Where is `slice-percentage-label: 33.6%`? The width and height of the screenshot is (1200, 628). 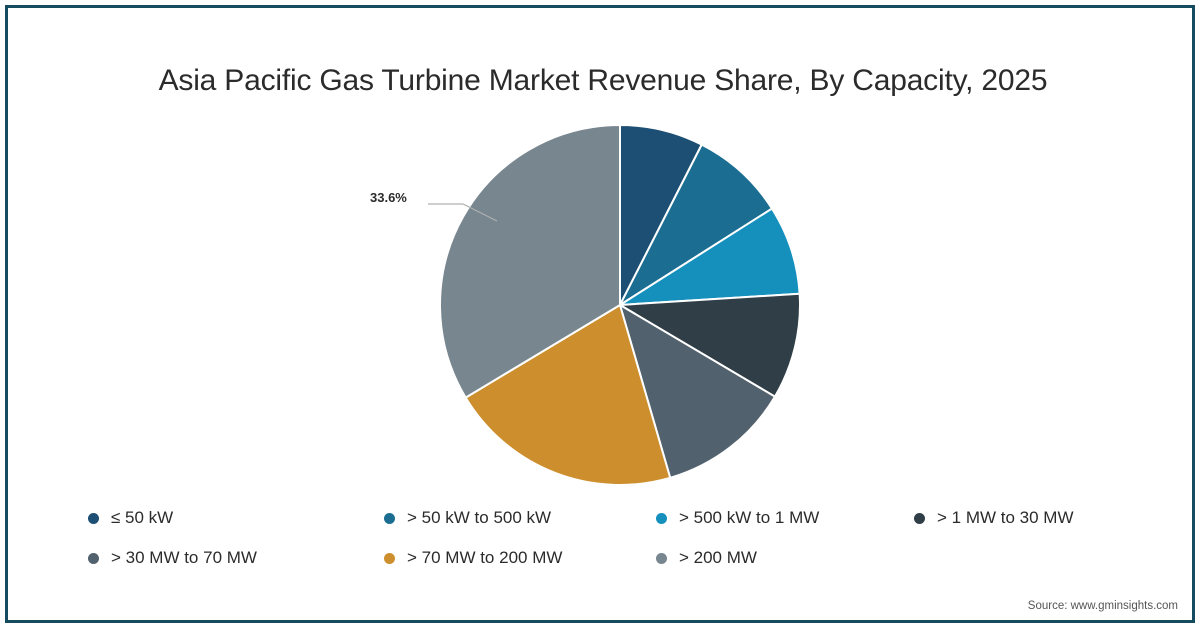
slice-percentage-label: 33.6% is located at coordinates (388, 197).